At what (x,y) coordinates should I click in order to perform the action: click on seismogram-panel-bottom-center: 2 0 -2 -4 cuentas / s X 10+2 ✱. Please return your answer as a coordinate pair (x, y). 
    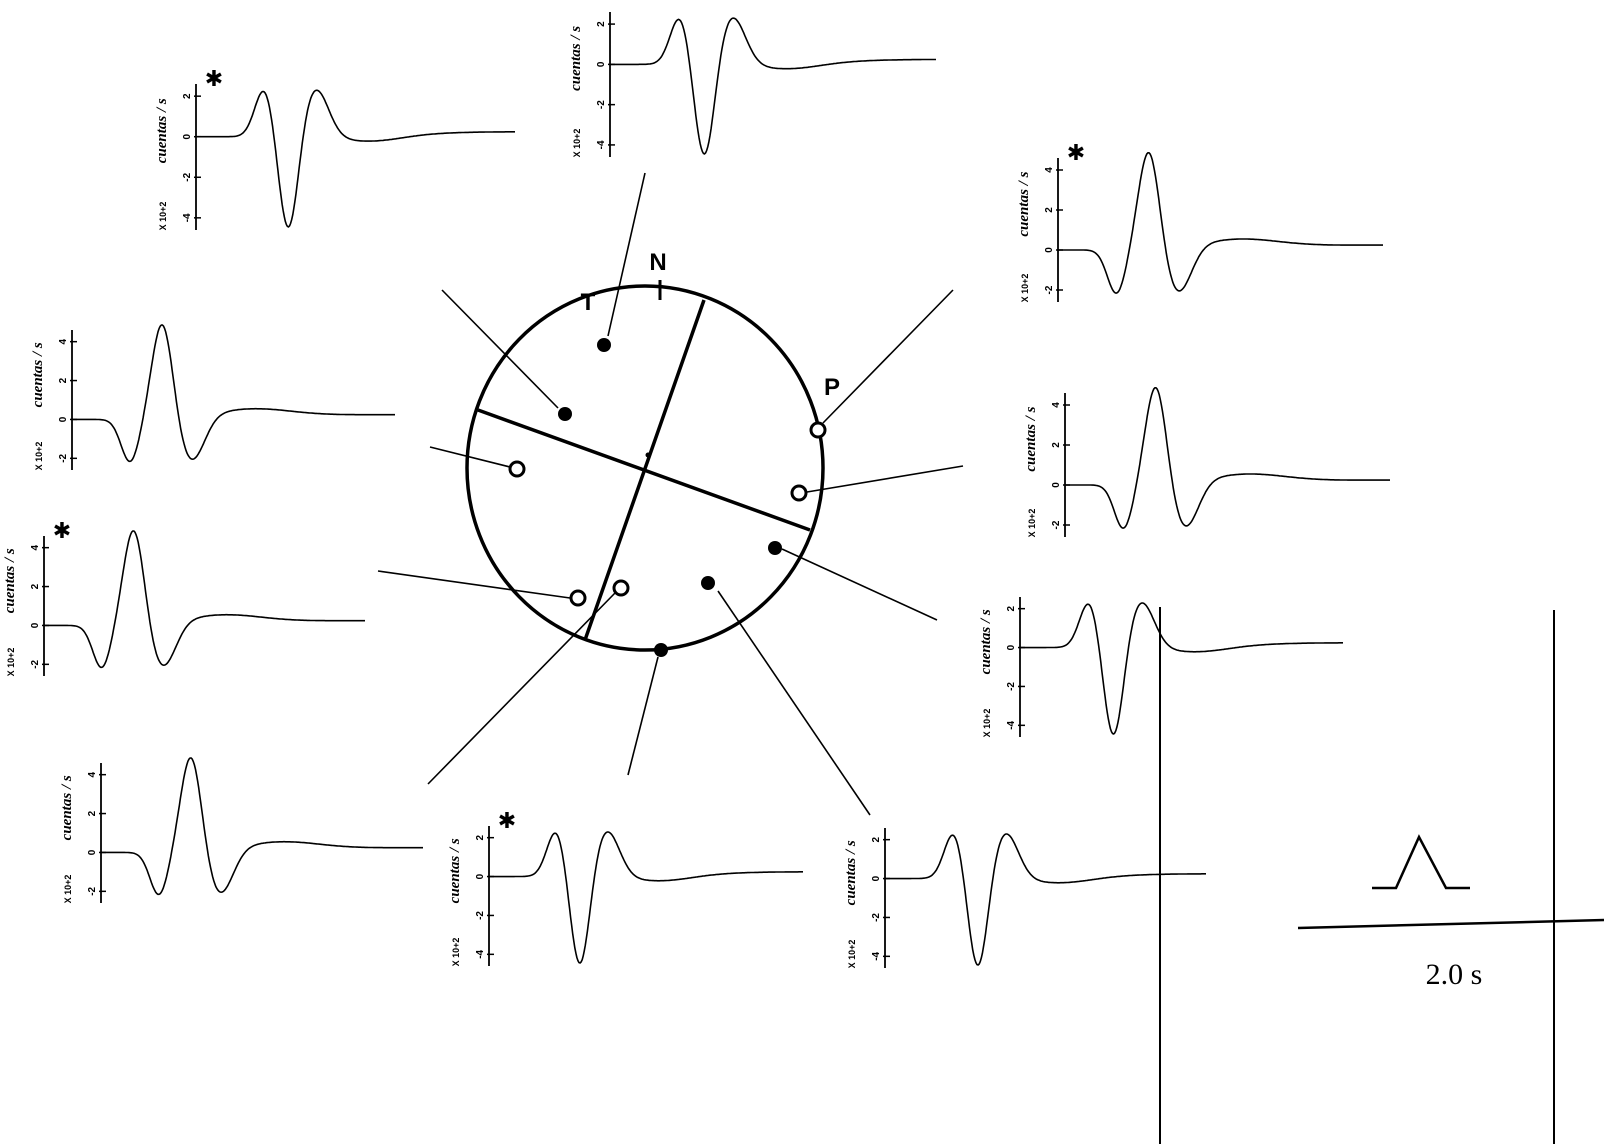
    Looking at the image, I should click on (625, 887).